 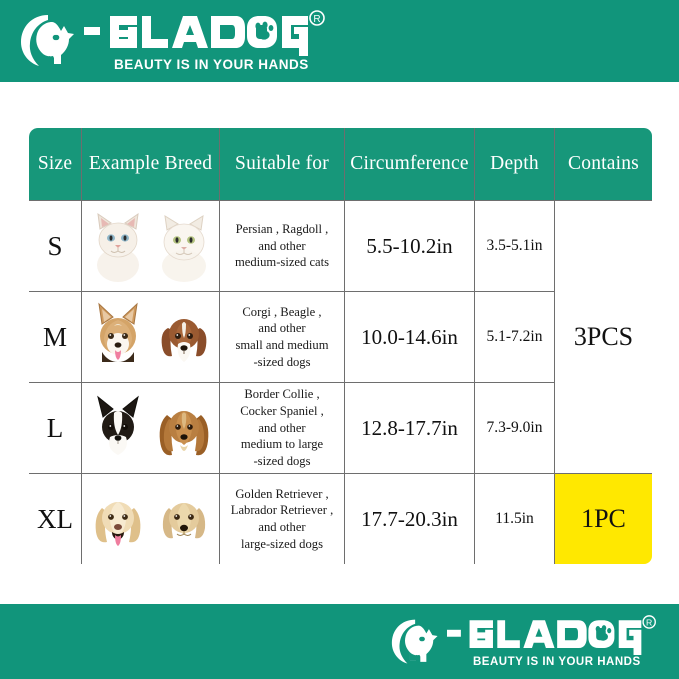 I want to click on breed-images-m, so click(x=150, y=337).